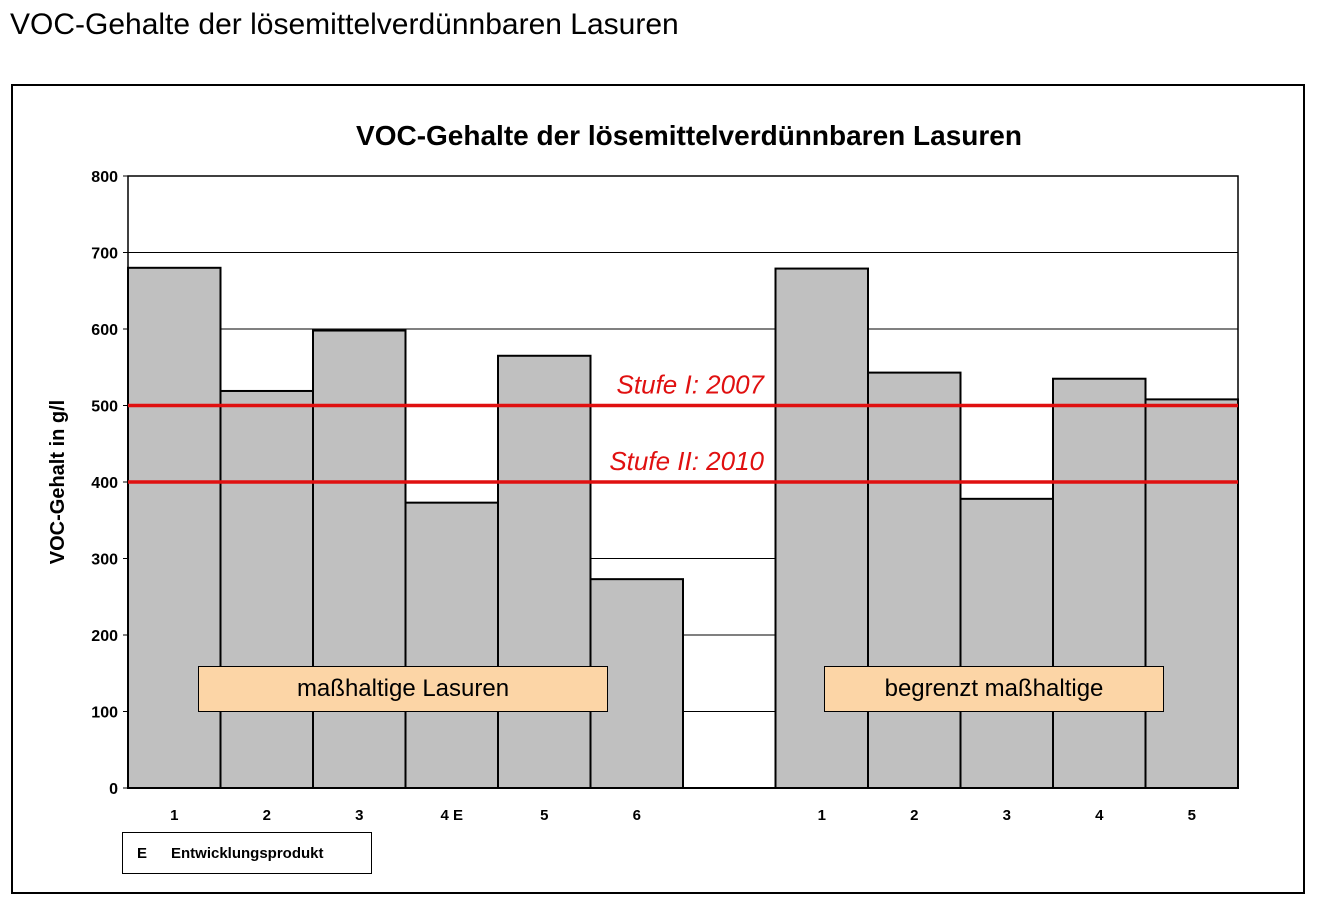 The height and width of the screenshot is (914, 1326). What do you see at coordinates (691, 385) in the screenshot?
I see `reference-line-label: Stufe I: 2007` at bounding box center [691, 385].